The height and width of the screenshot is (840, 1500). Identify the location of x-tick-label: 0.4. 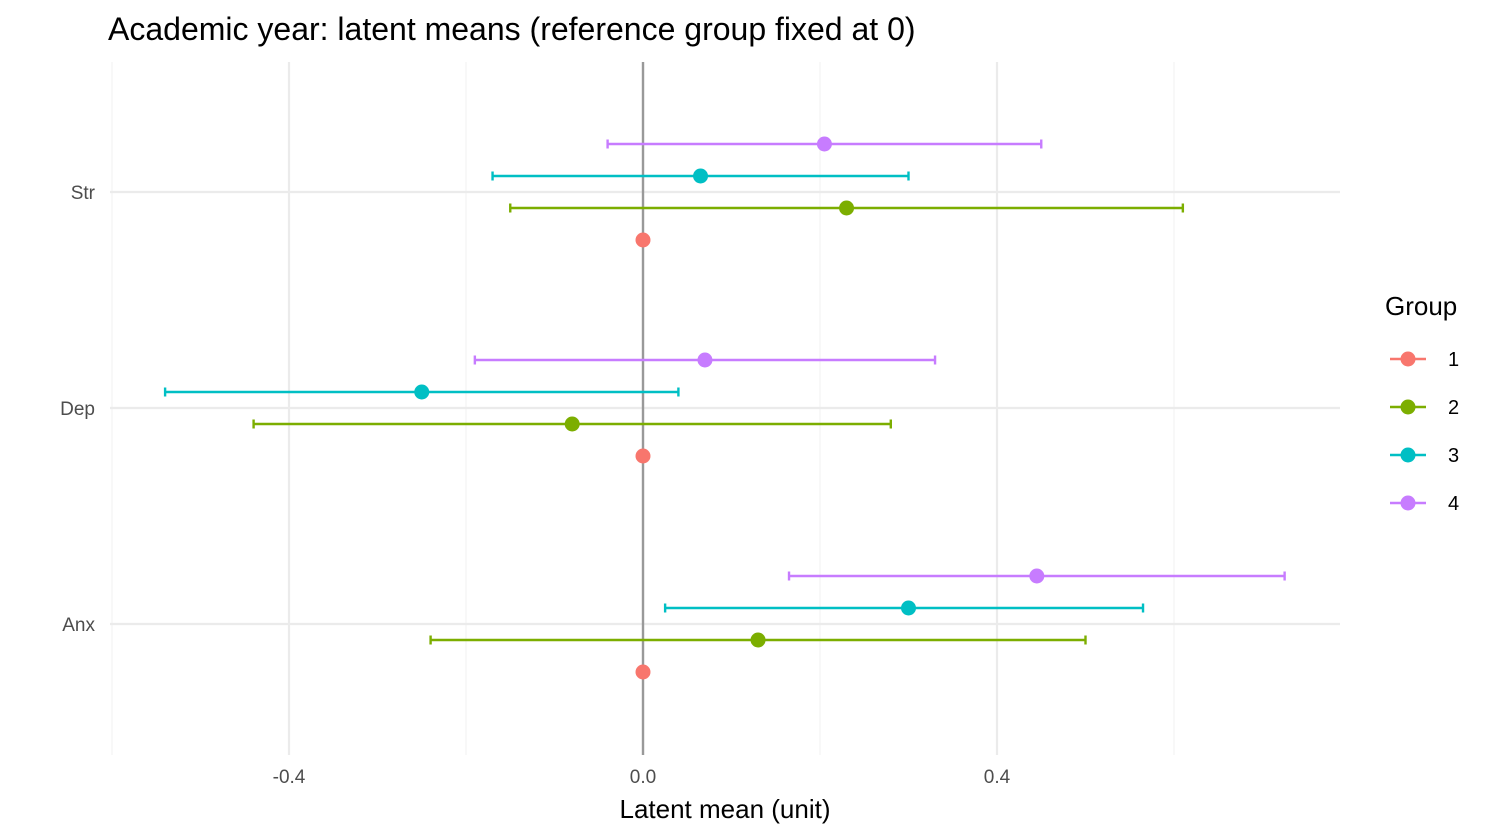
(997, 777).